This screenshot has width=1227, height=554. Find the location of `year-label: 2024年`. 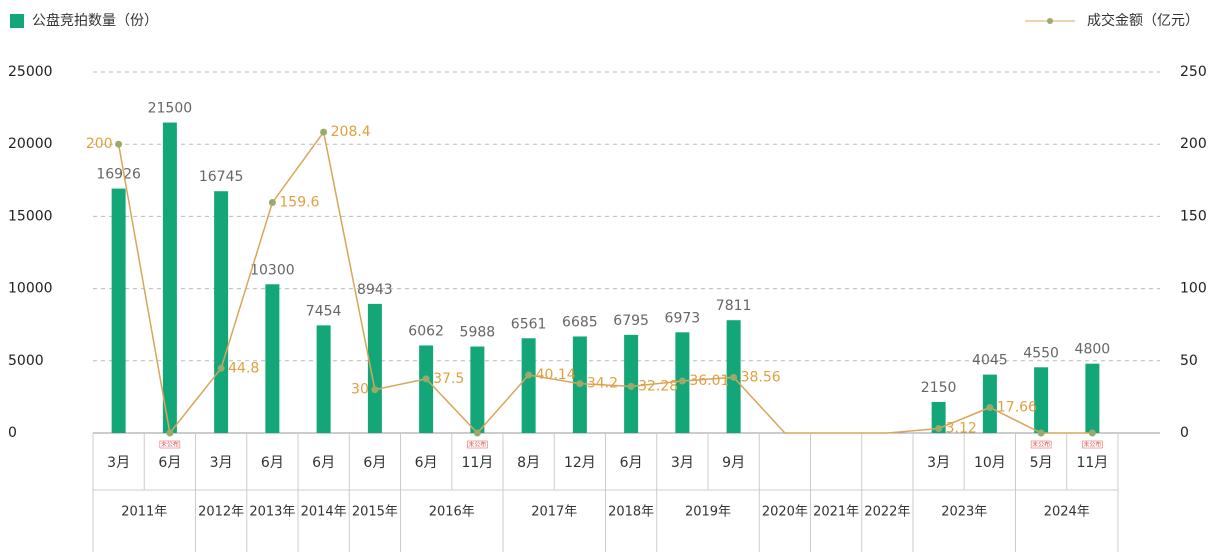

year-label: 2024年 is located at coordinates (1067, 512).